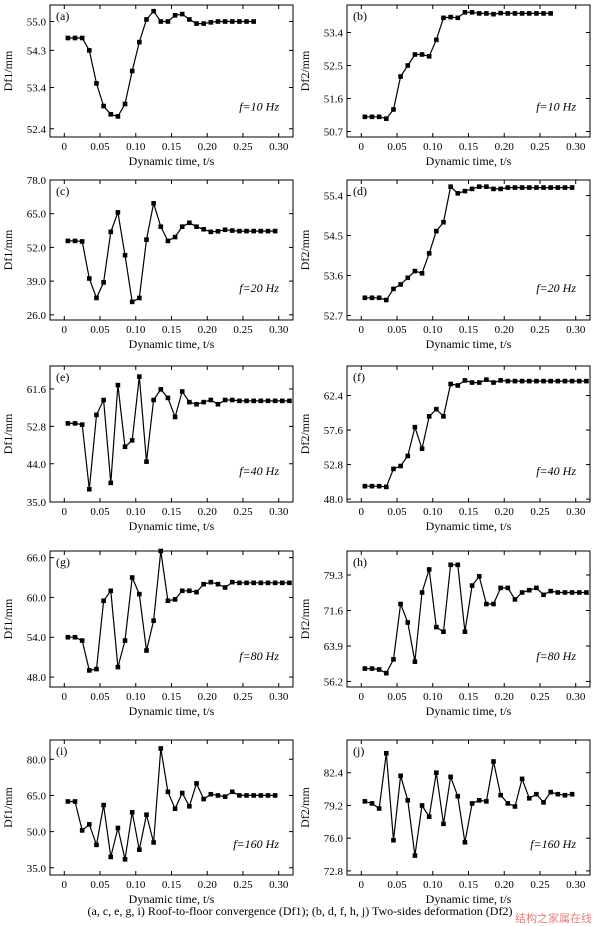 The height and width of the screenshot is (926, 600). What do you see at coordinates (457, 65) in the screenshot?
I see `series-line` at bounding box center [457, 65].